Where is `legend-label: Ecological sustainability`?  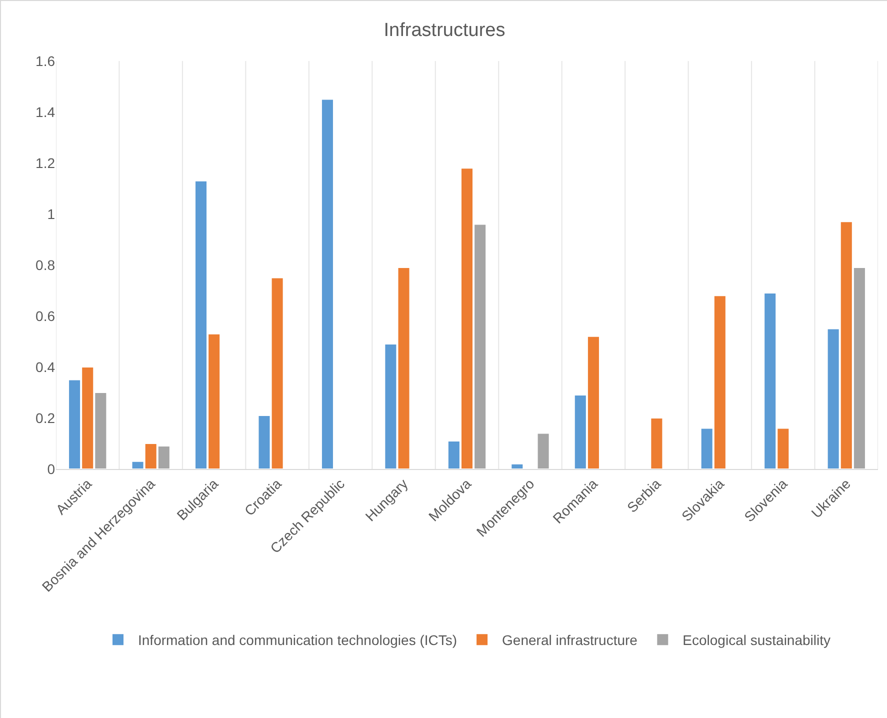 legend-label: Ecological sustainability is located at coordinates (756, 640).